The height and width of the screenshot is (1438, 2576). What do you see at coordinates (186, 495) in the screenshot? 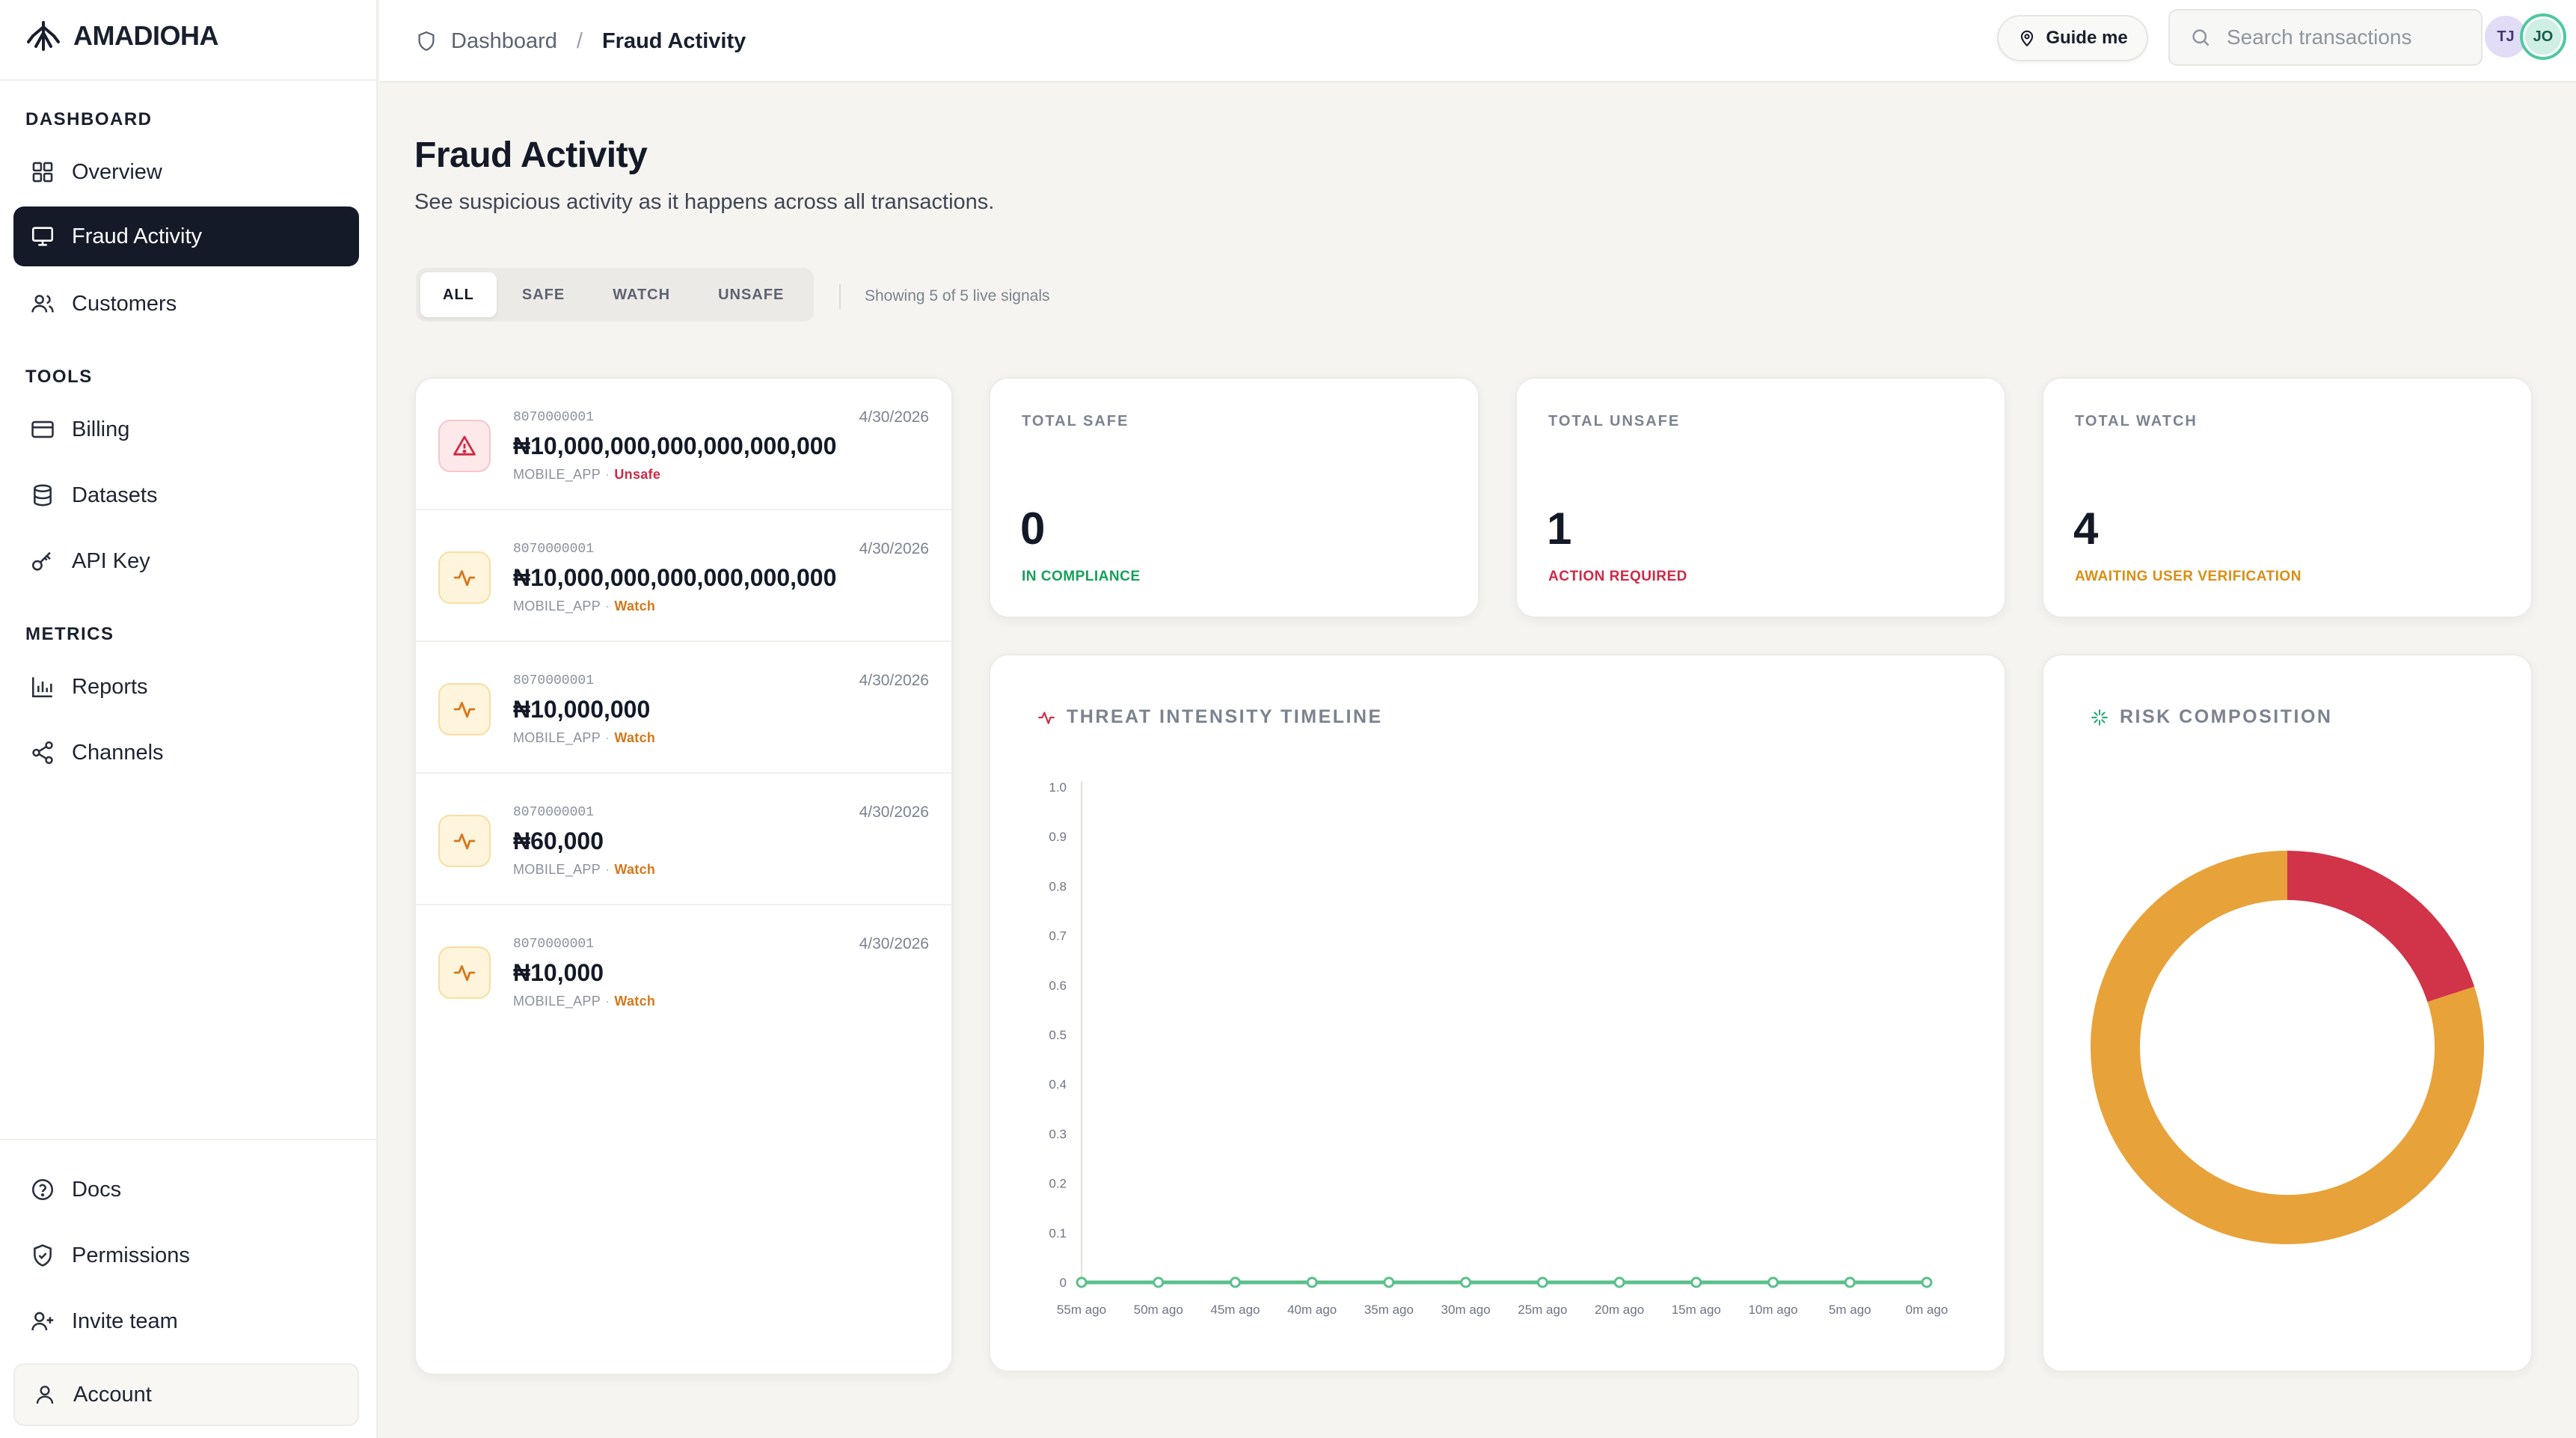
I see `sidebar-item-datasets: Datasets` at bounding box center [186, 495].